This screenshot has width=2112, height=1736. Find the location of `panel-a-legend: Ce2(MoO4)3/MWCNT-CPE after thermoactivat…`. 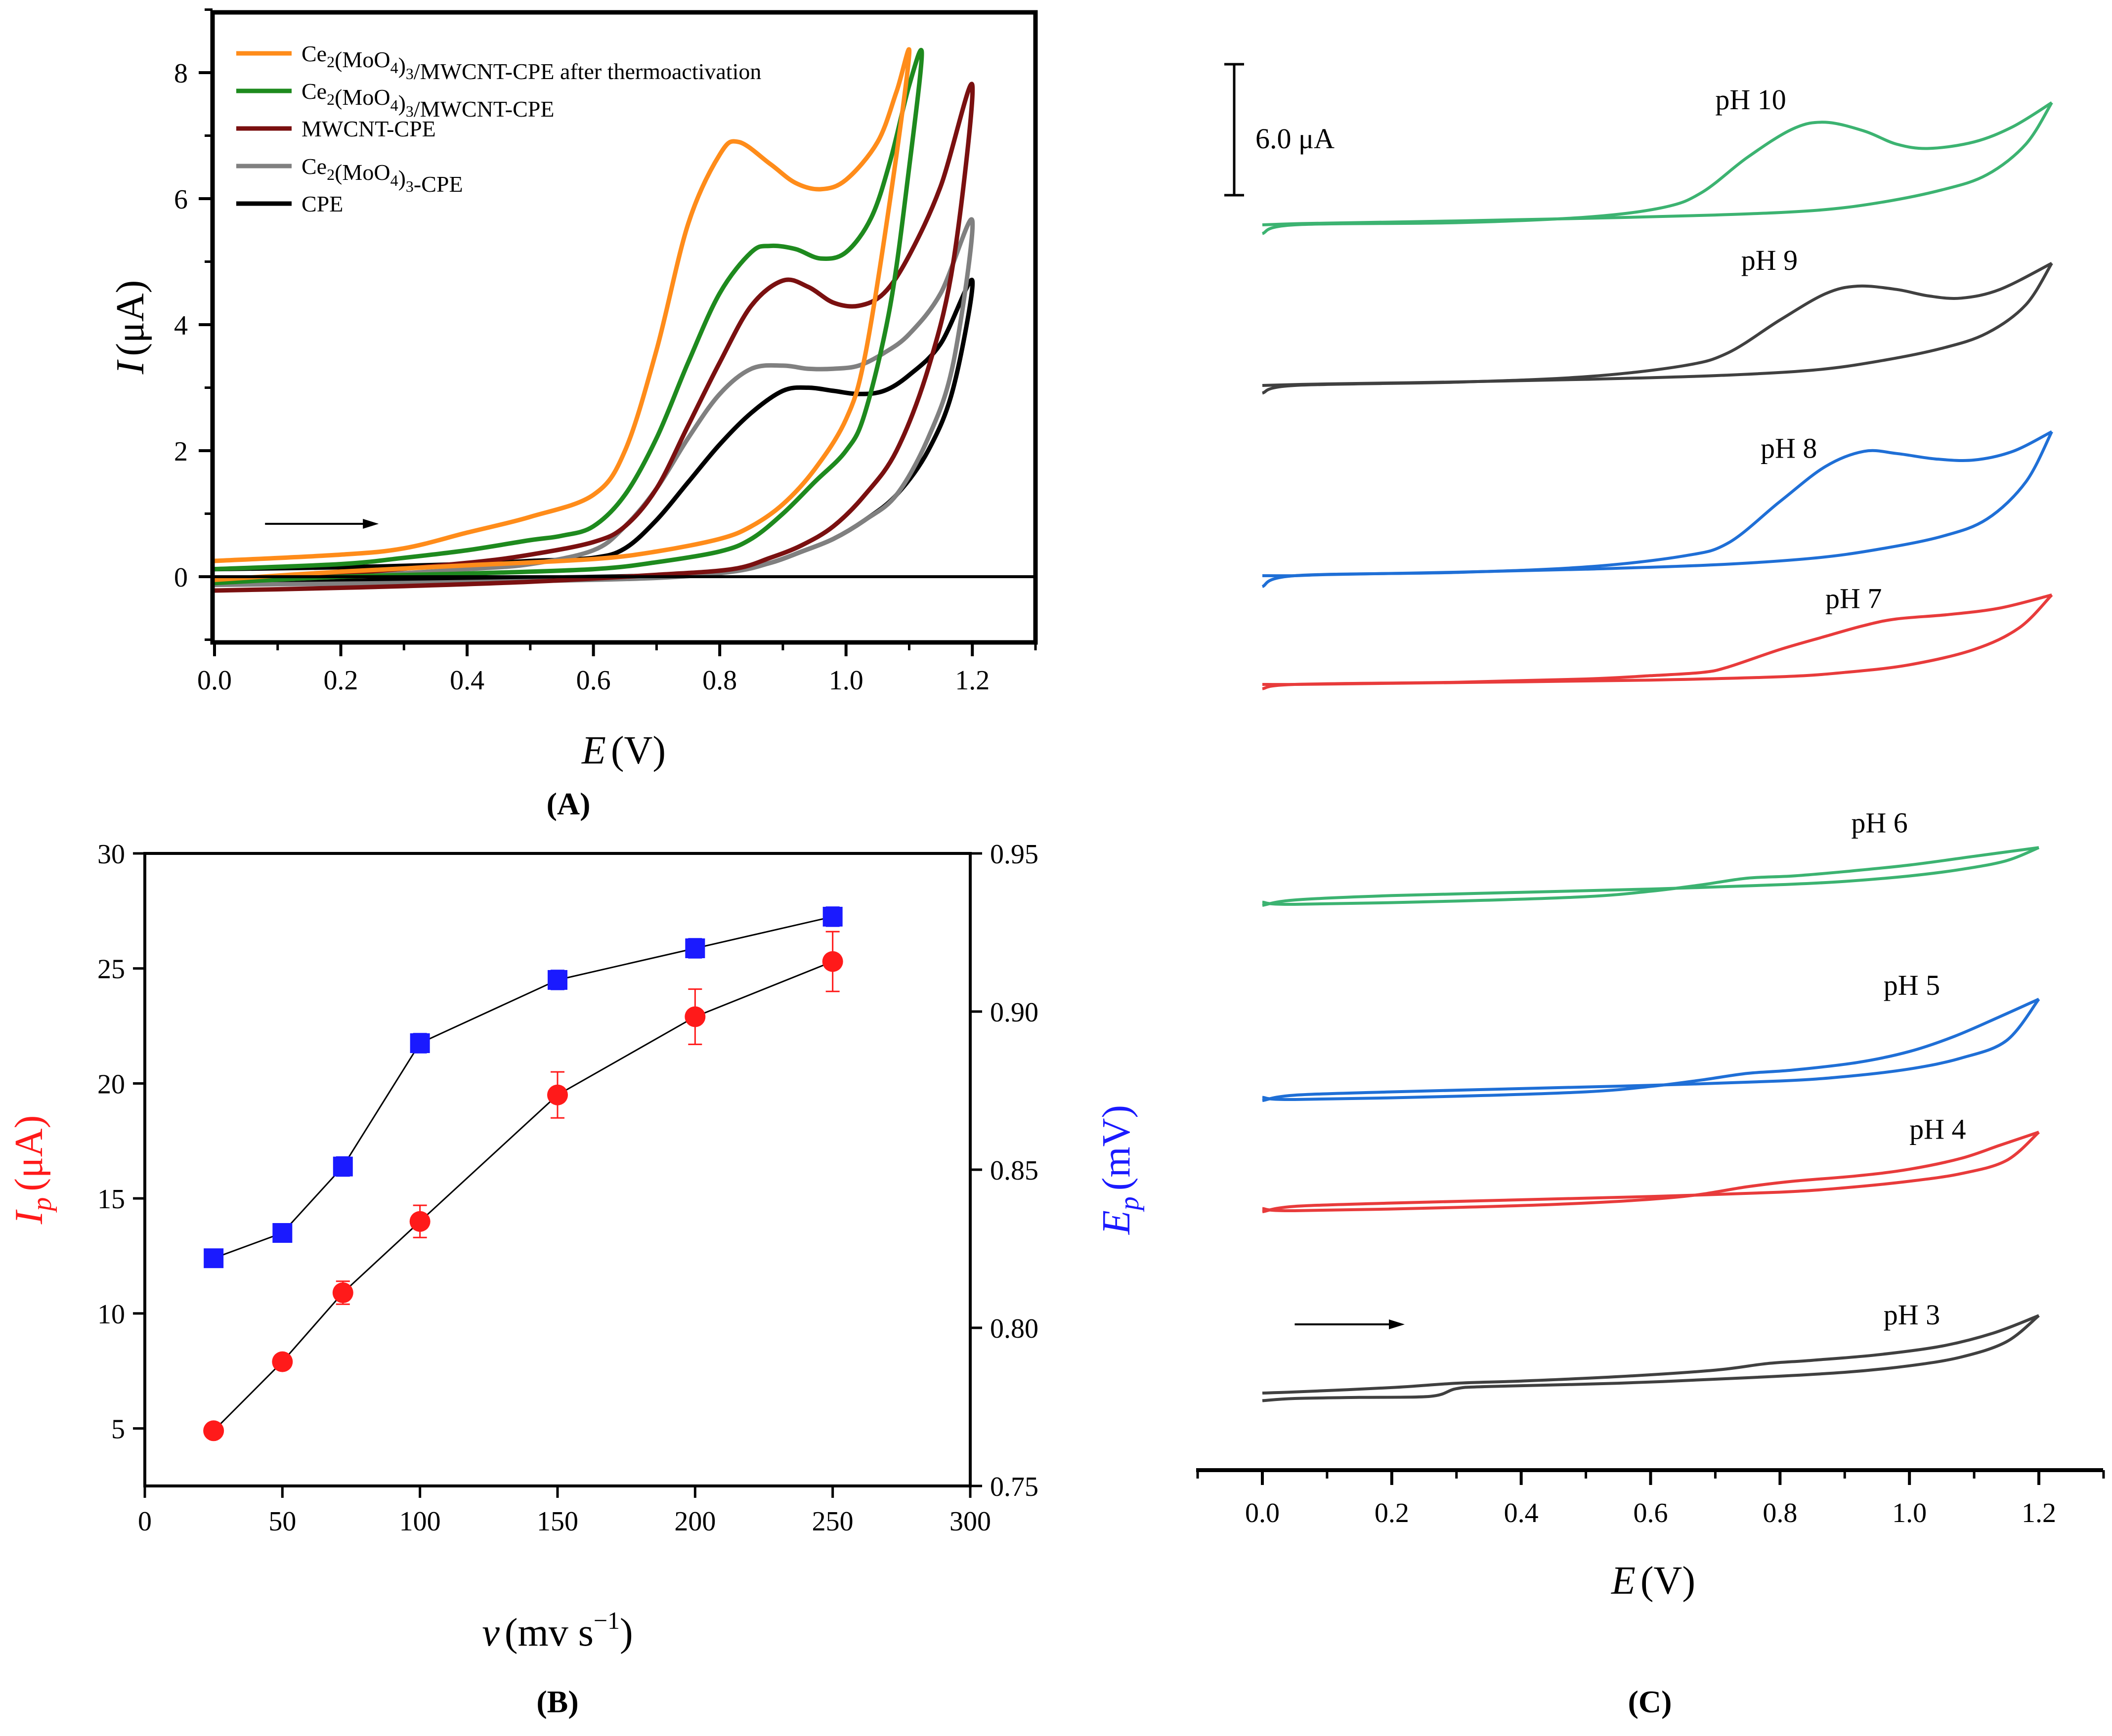

panel-a-legend: Ce2(MoO4)3/MWCNT-CPE after thermoactivat… is located at coordinates (499, 128).